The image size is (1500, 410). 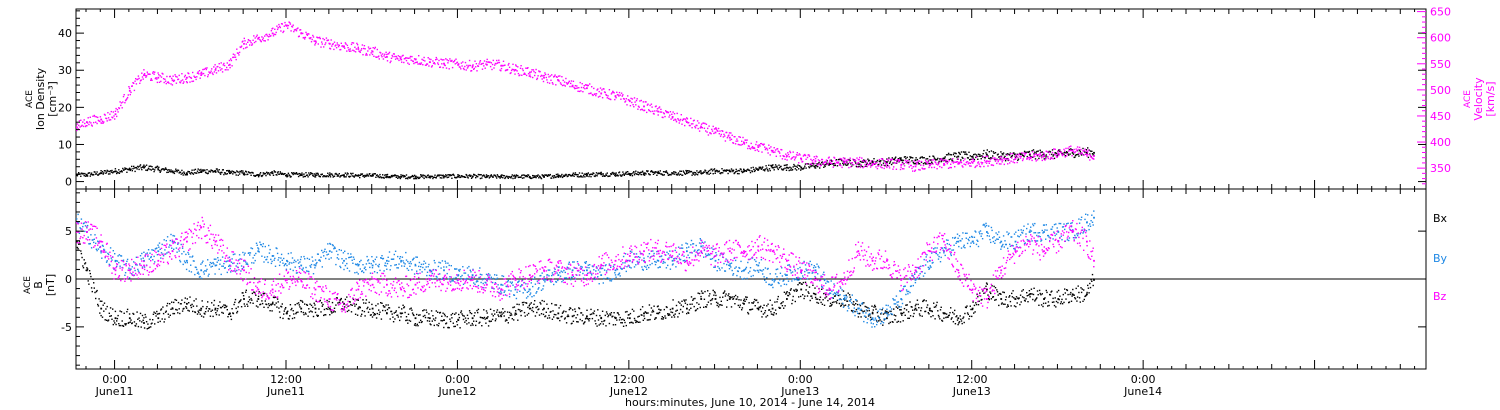 What do you see at coordinates (444, 63) in the screenshot?
I see `velocity-point-anchor` at bounding box center [444, 63].